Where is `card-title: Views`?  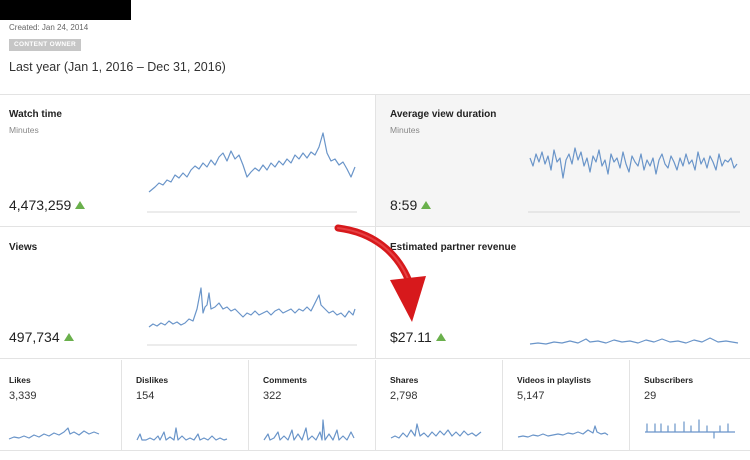 card-title: Views is located at coordinates (23, 247).